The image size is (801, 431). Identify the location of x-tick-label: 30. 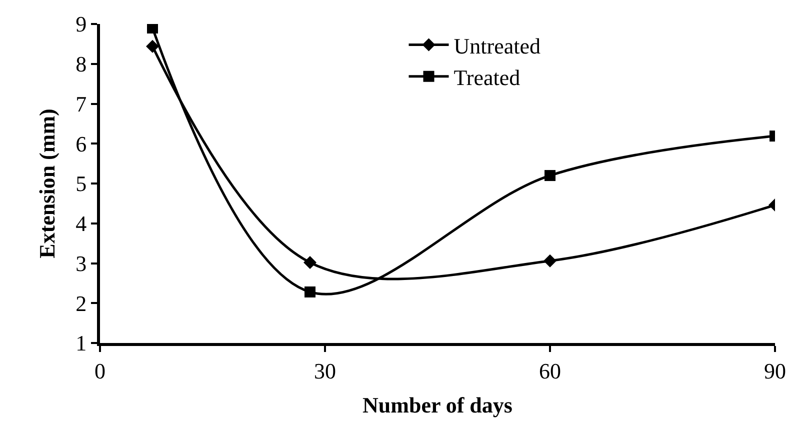
(325, 371).